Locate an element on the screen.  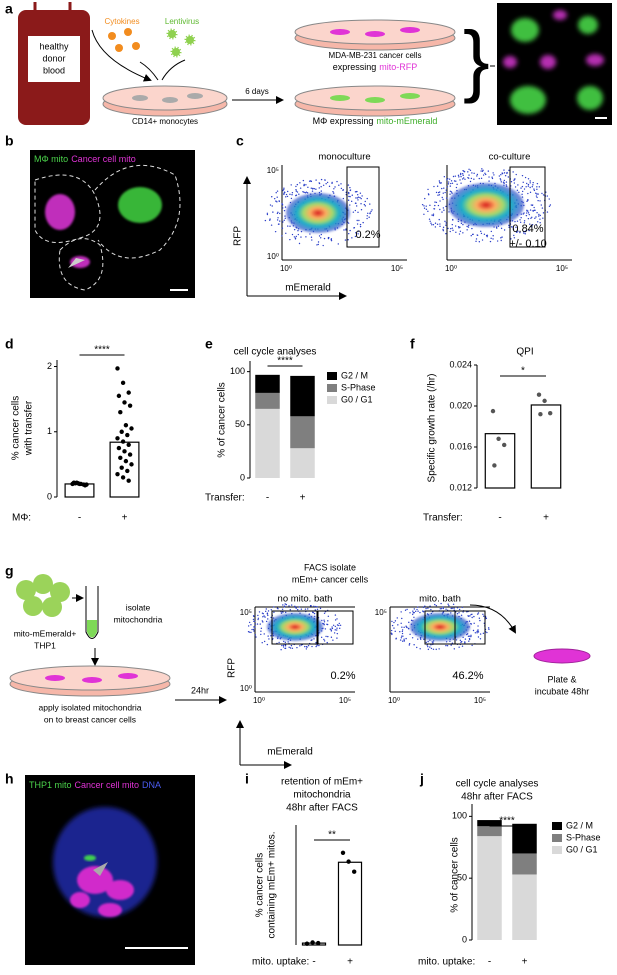
label: RFP is located at coordinates (238, 236).